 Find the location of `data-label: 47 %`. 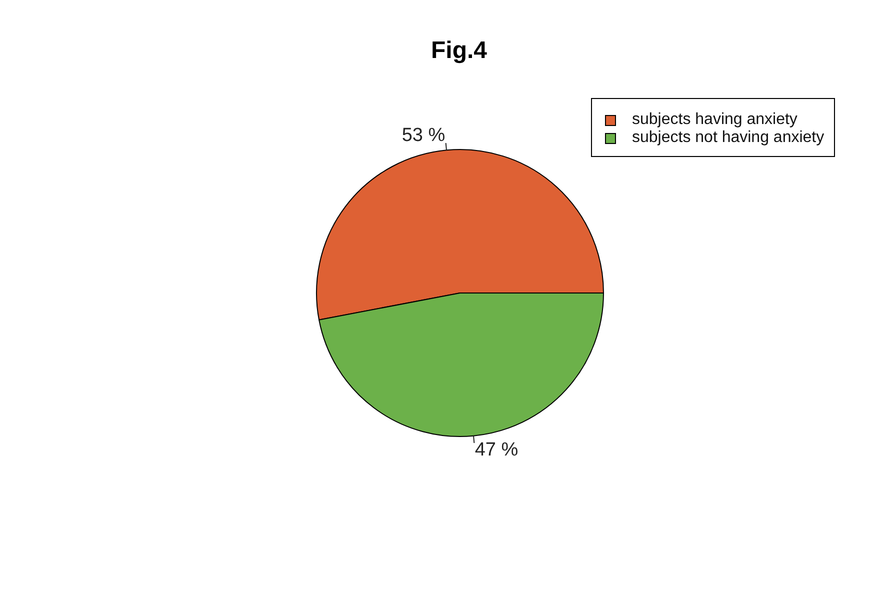

data-label: 47 % is located at coordinates (496, 449).